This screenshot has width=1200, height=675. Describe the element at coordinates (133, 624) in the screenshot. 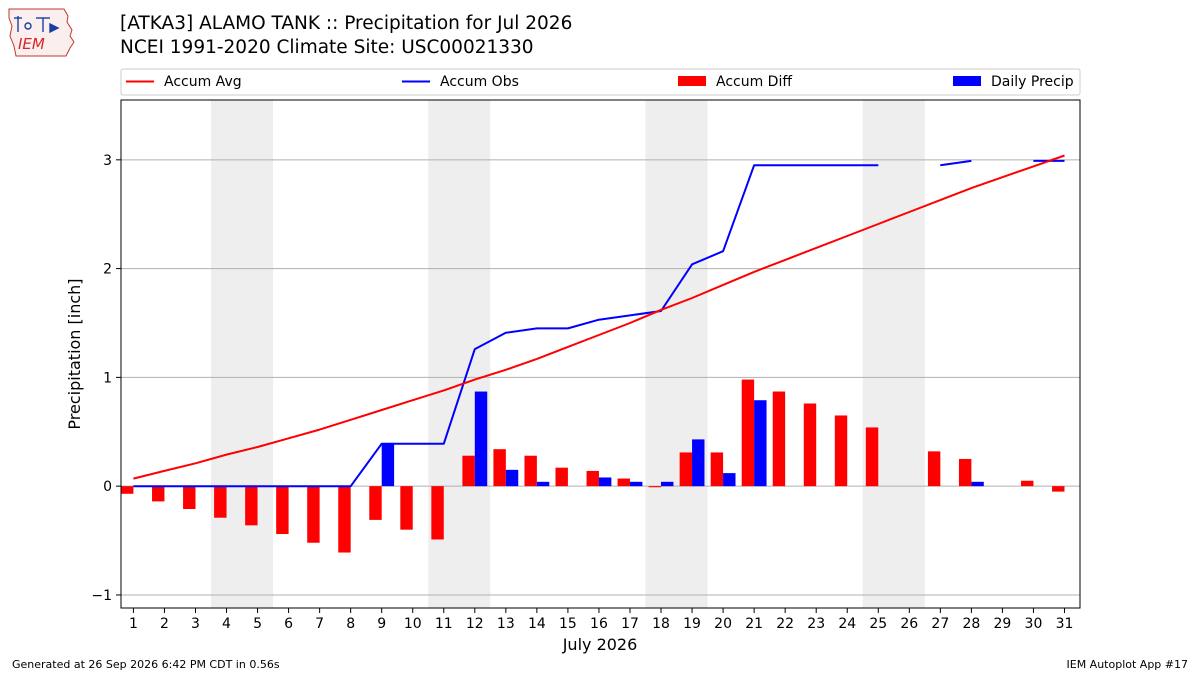

I see `x-tick-label: 1` at that location.